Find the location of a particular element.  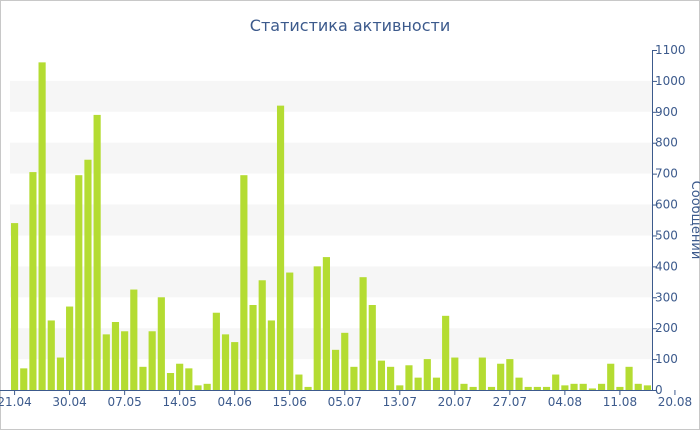

x-tick-label: 20.07 is located at coordinates (455, 402).